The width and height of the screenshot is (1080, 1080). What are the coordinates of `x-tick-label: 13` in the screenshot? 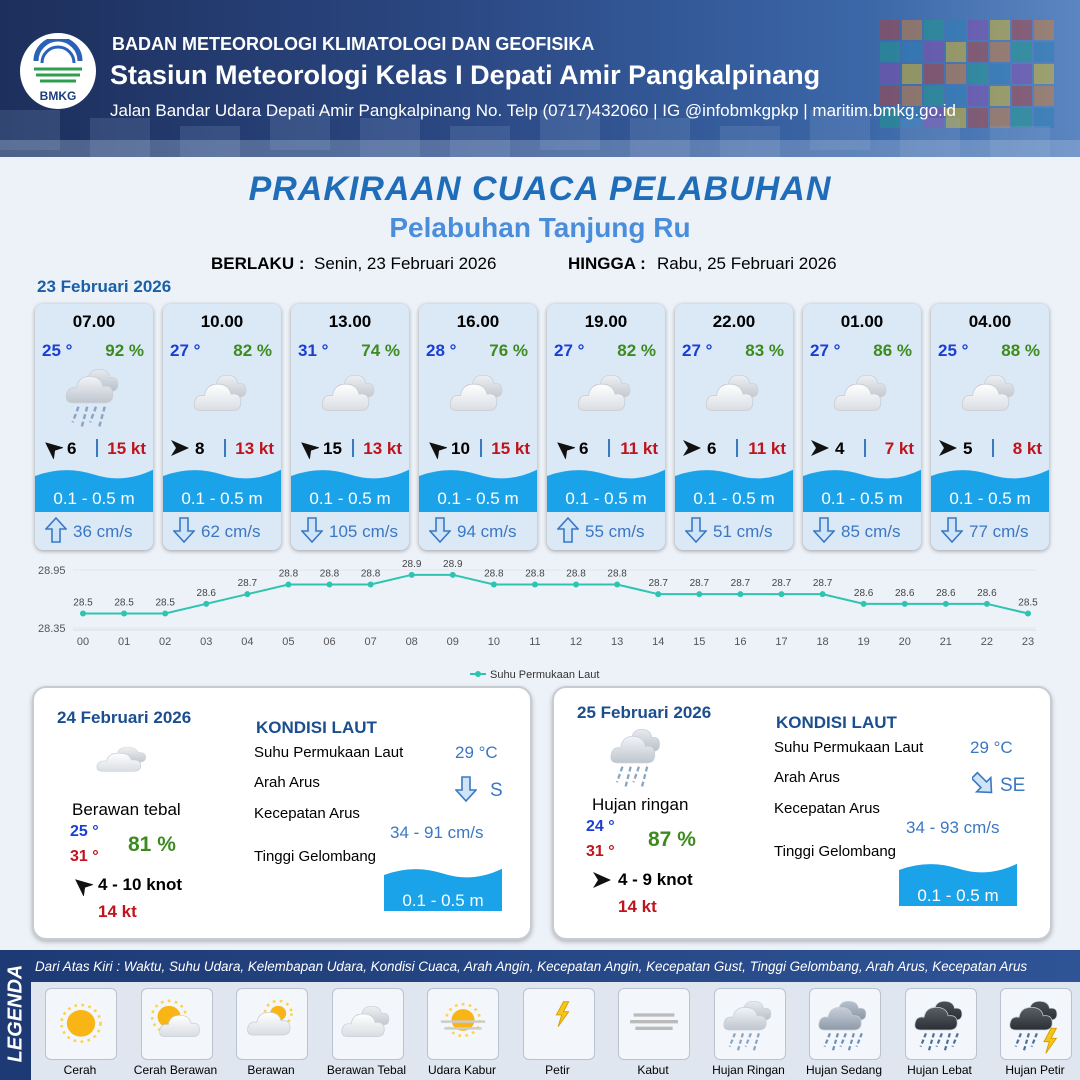 It's located at (617, 642).